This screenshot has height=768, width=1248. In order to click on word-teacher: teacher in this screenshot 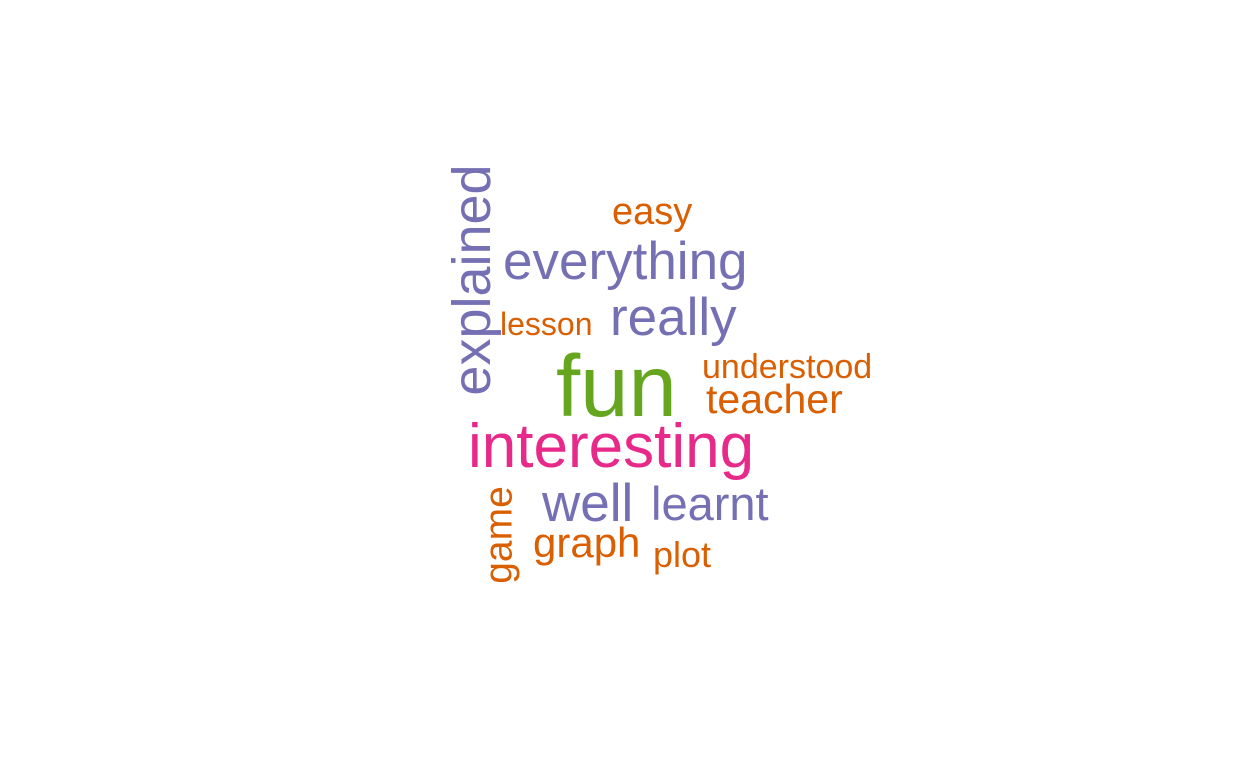, I will do `click(774, 399)`.